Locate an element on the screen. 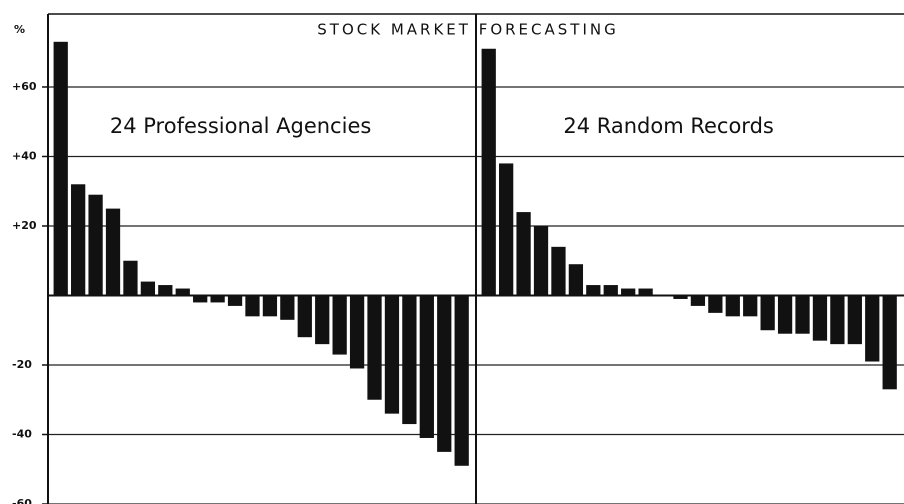 This screenshot has height=504, width=904. y-tick-label: -60 is located at coordinates (22, 500).